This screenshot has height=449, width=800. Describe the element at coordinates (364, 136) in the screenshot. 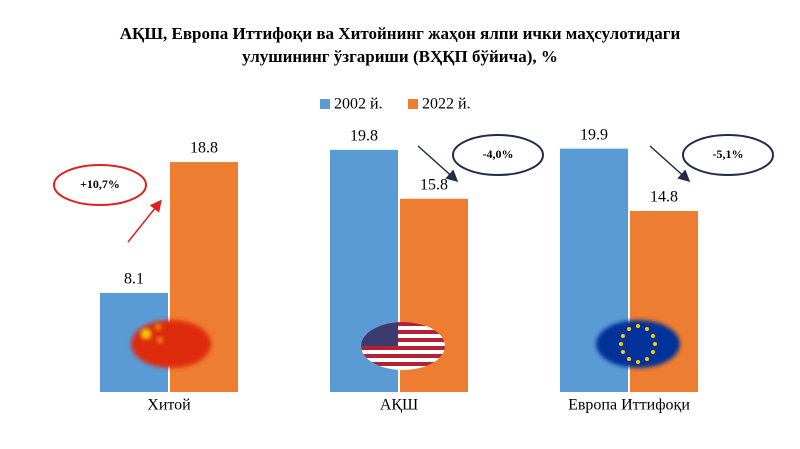

I see `data-label: 19.8` at that location.